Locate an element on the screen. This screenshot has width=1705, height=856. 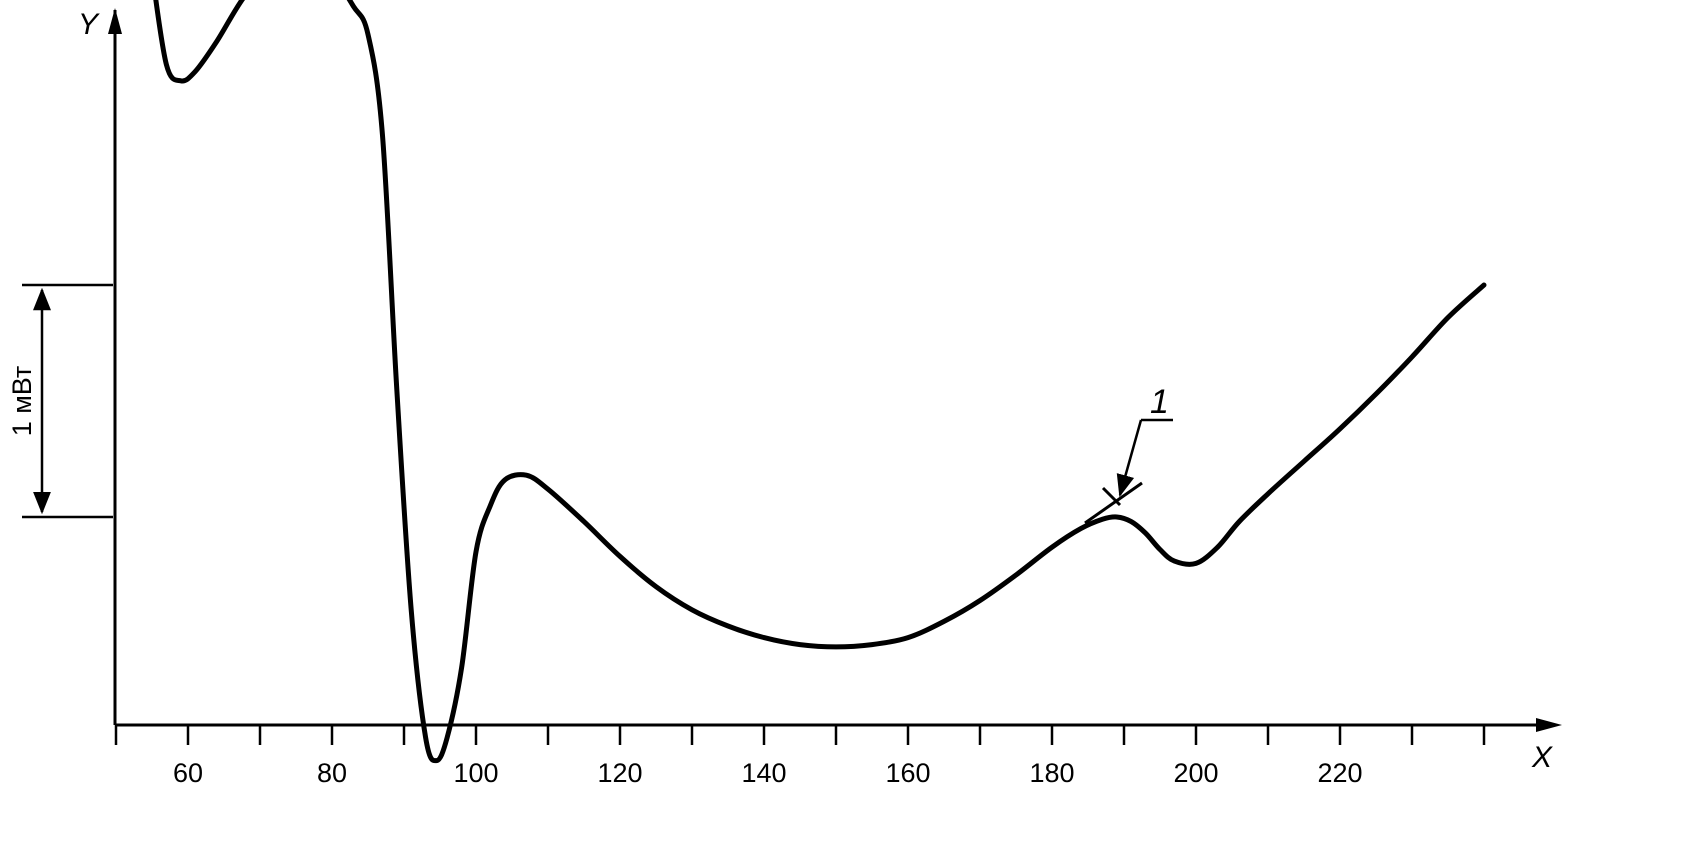
x-ticks: 60 80 100 120 140 160 180 200 220 is located at coordinates (800, 756).